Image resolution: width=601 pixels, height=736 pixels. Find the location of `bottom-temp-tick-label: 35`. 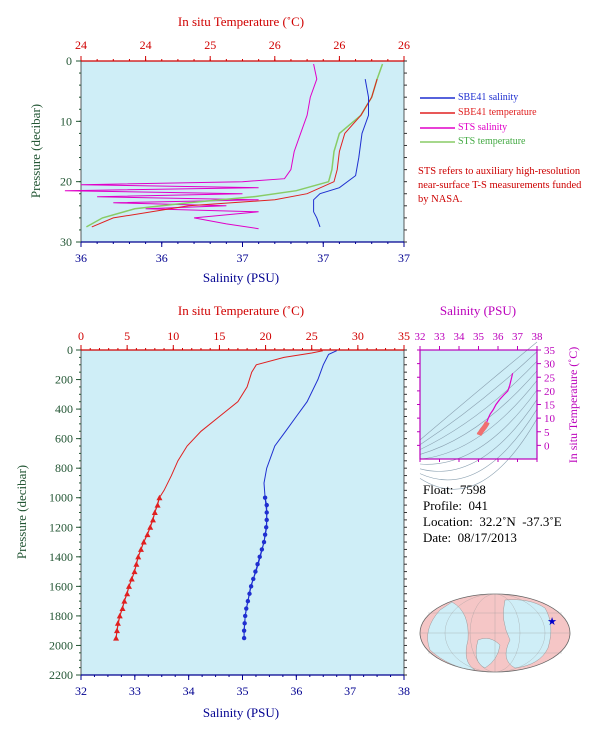

bottom-temp-tick-label: 35 is located at coordinates (404, 336).